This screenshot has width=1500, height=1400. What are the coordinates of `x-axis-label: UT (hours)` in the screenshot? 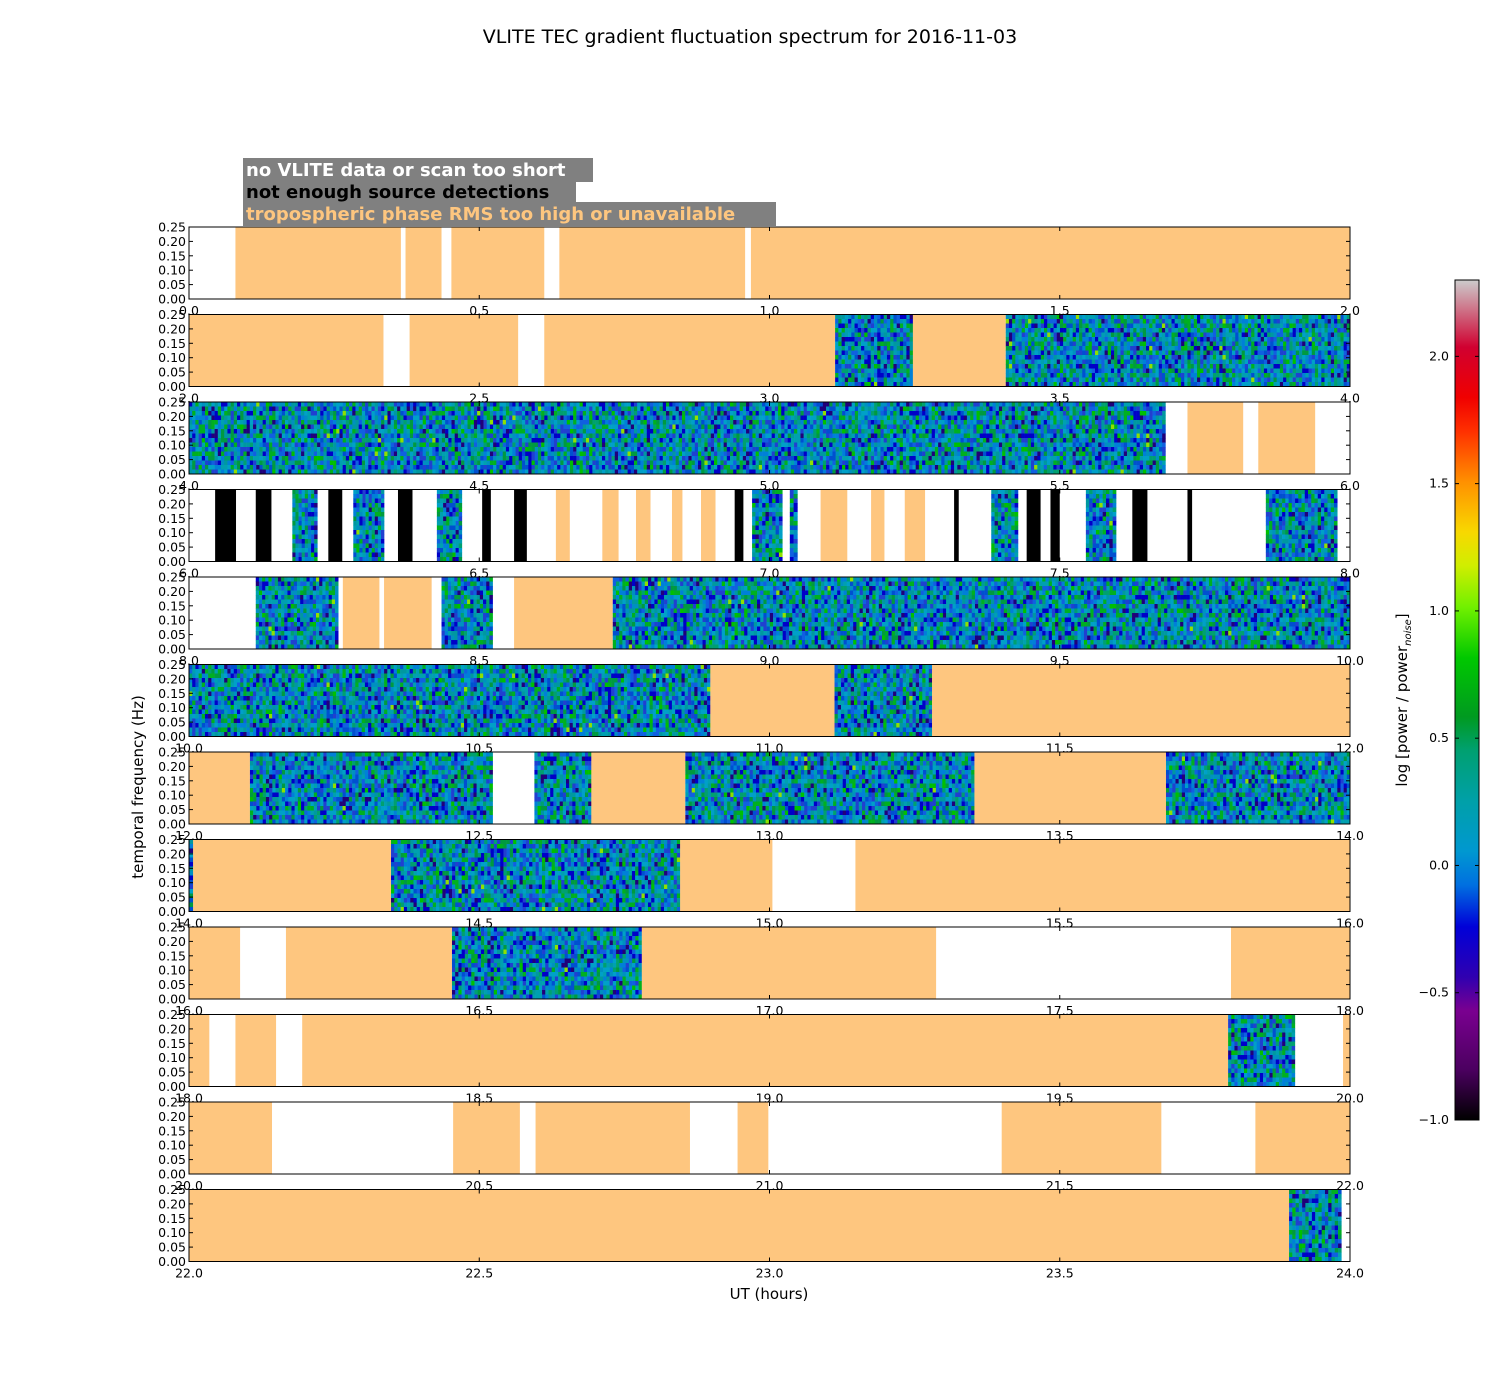 It's located at (769, 1294).